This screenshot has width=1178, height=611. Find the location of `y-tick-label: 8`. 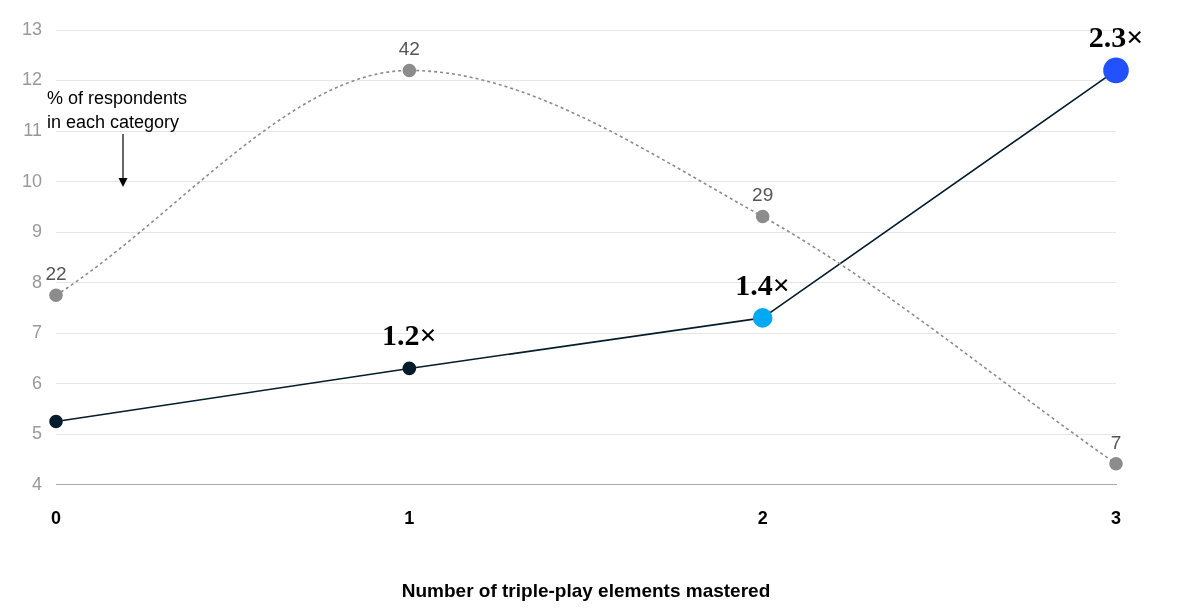

y-tick-label: 8 is located at coordinates (36, 281).